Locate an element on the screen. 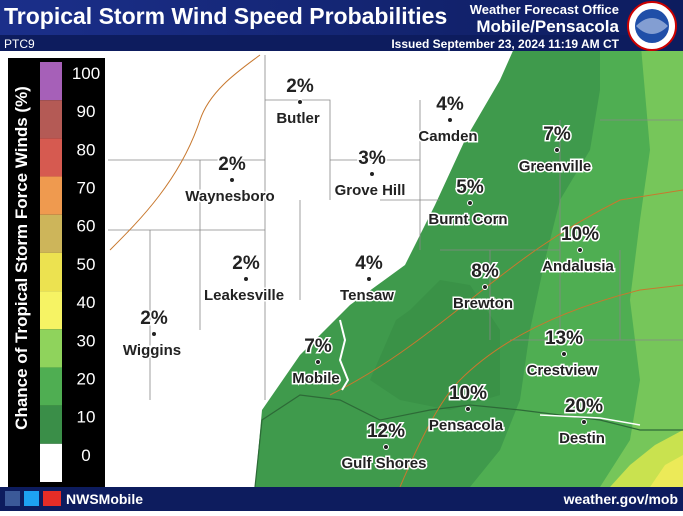 Image resolution: width=683 pixels, height=516 pixels. legend-tick-label: 90 is located at coordinates (86, 111).